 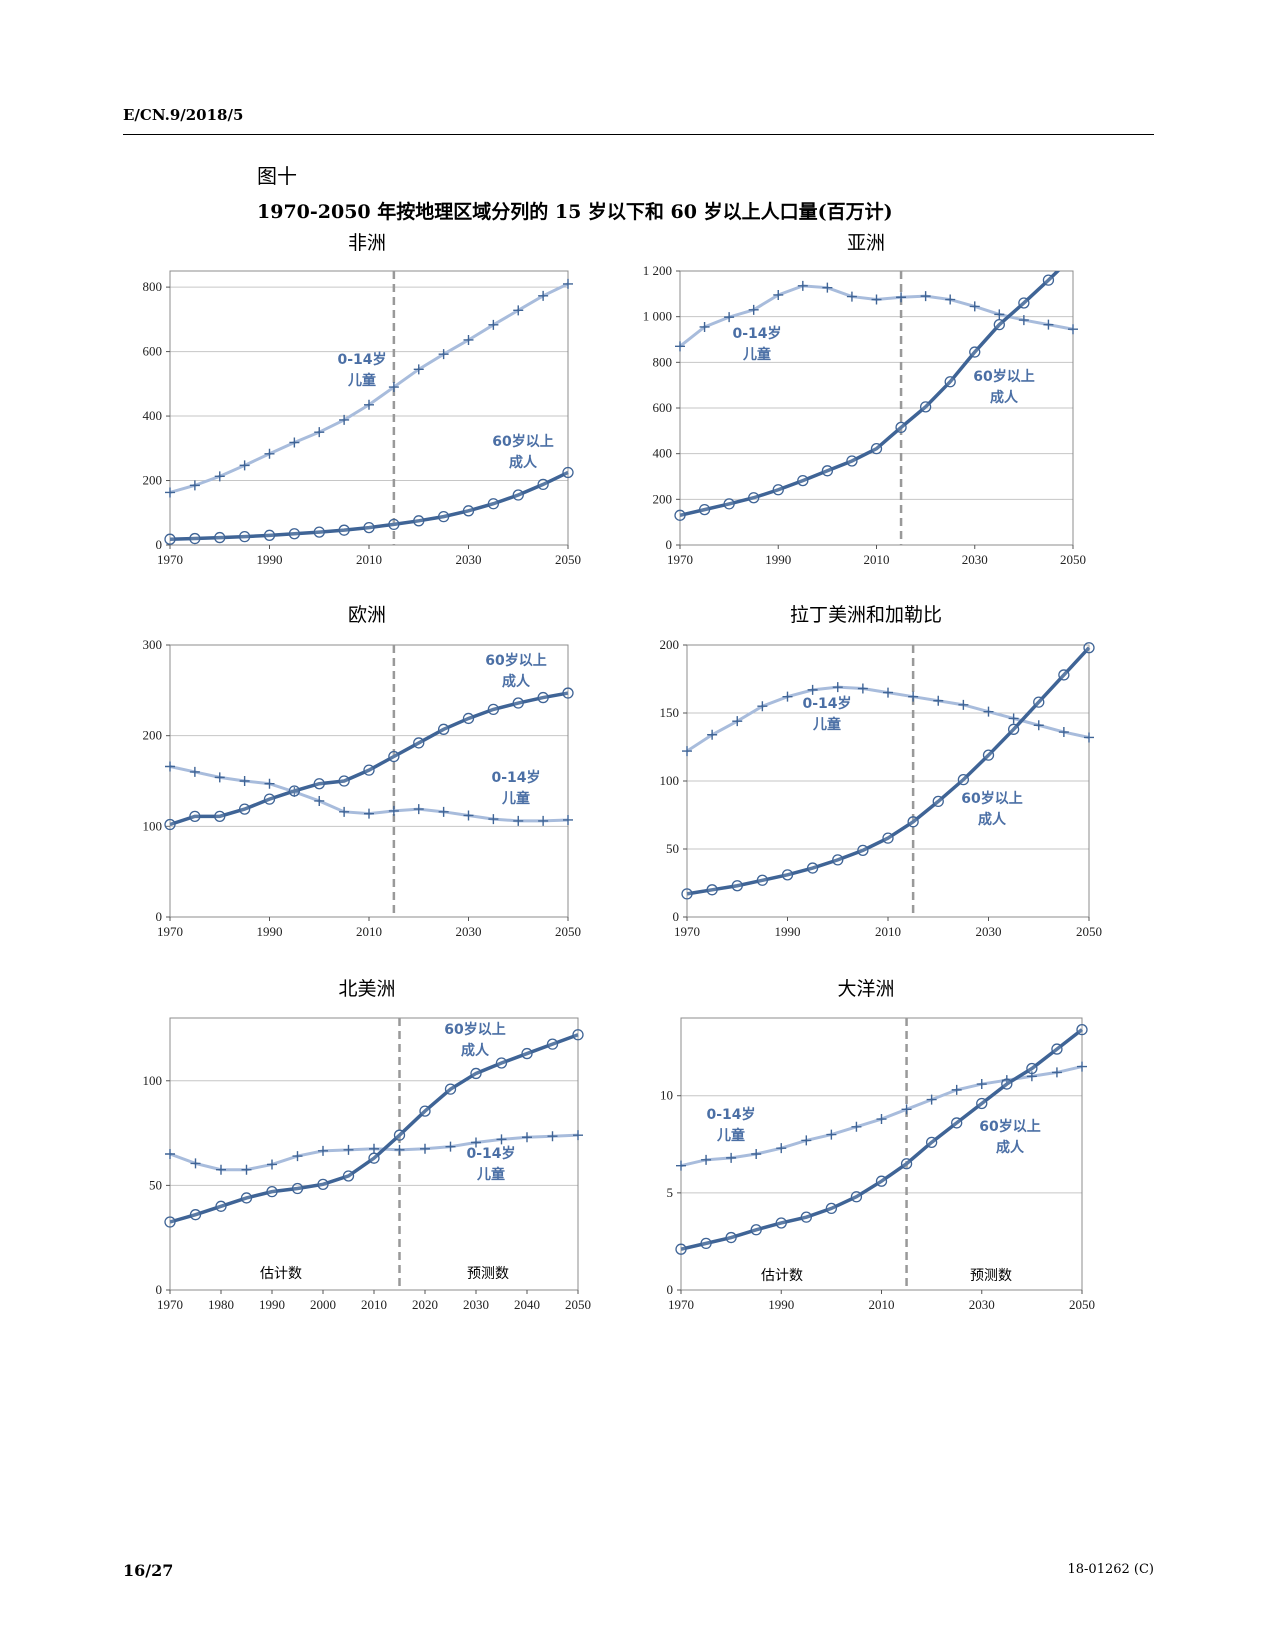 What do you see at coordinates (425, 1304) in the screenshot?
I see `x-tick-label: 2020` at bounding box center [425, 1304].